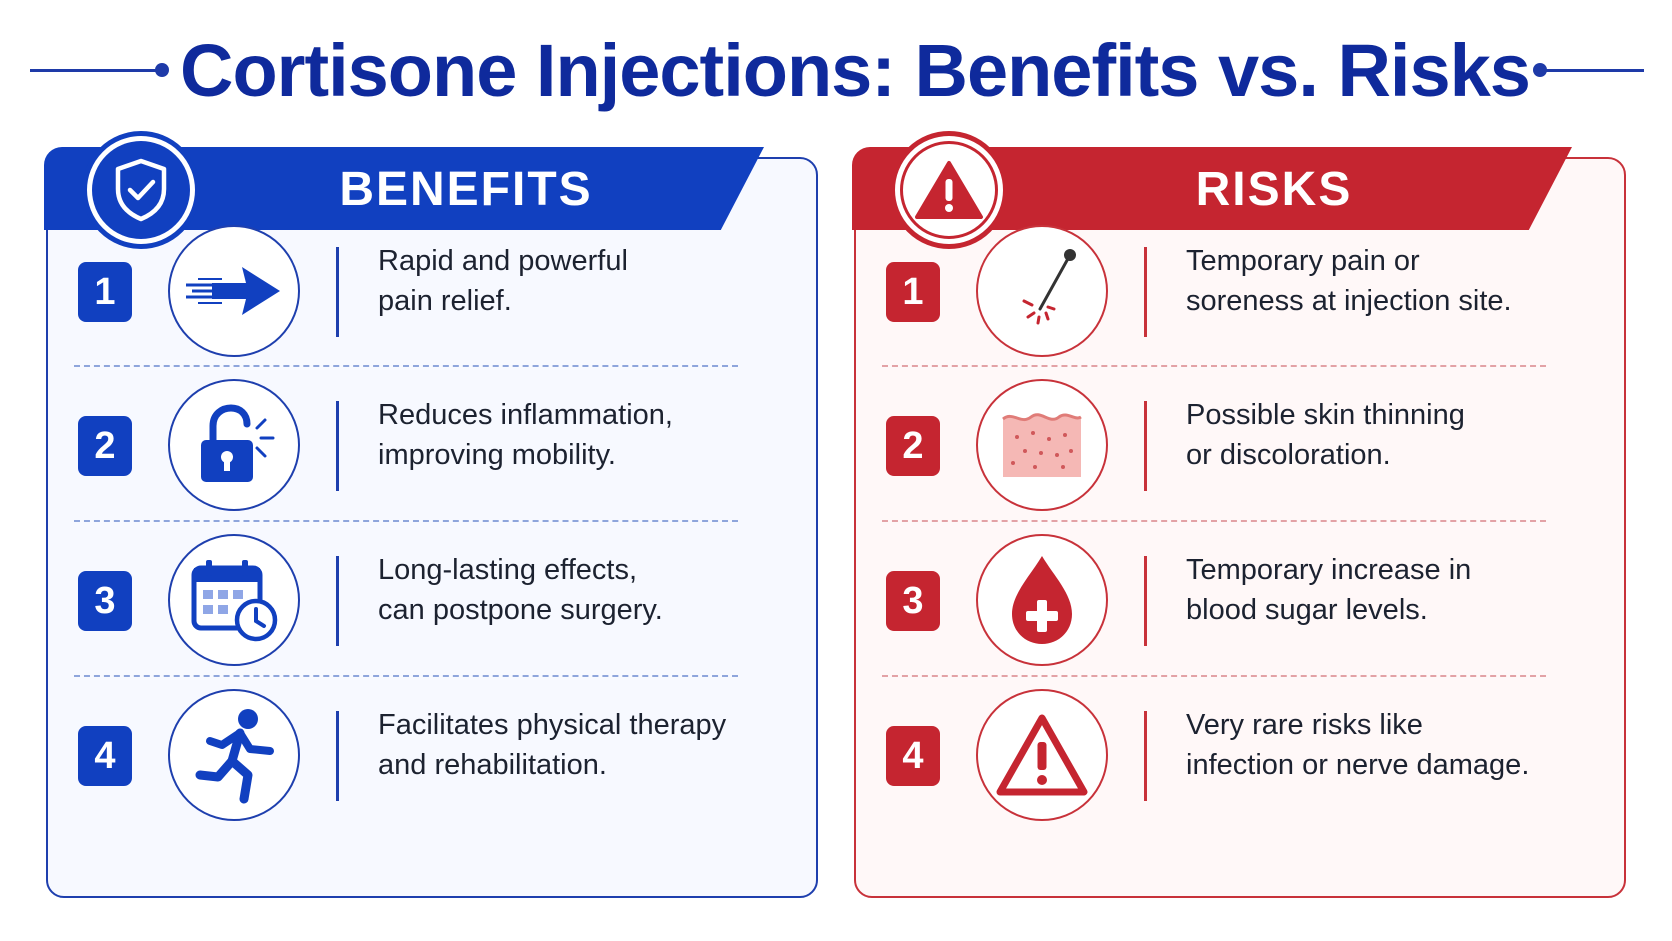 The height and width of the screenshot is (941, 1672). I want to click on benefit-number-3: 3, so click(105, 601).